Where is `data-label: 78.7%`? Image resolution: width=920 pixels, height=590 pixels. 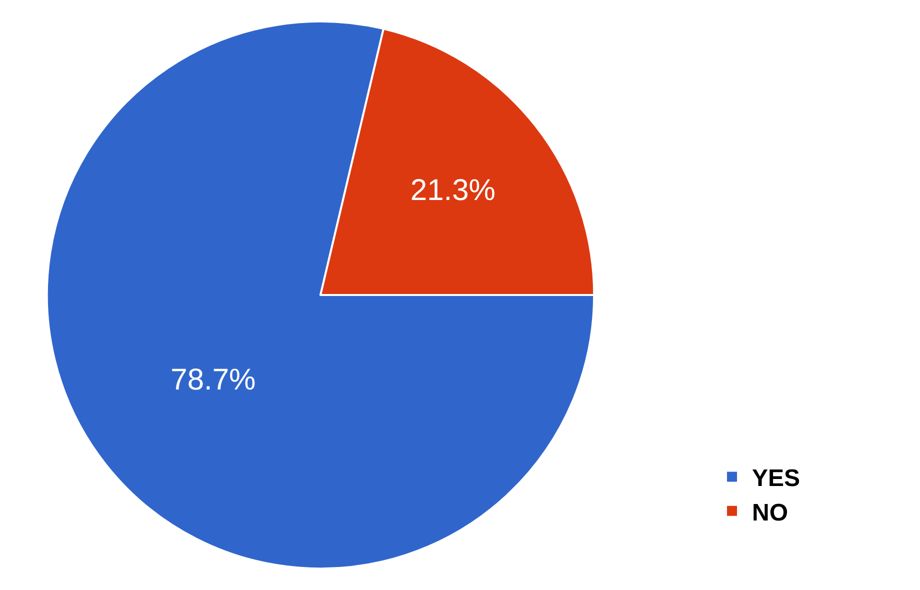 data-label: 78.7% is located at coordinates (213, 379).